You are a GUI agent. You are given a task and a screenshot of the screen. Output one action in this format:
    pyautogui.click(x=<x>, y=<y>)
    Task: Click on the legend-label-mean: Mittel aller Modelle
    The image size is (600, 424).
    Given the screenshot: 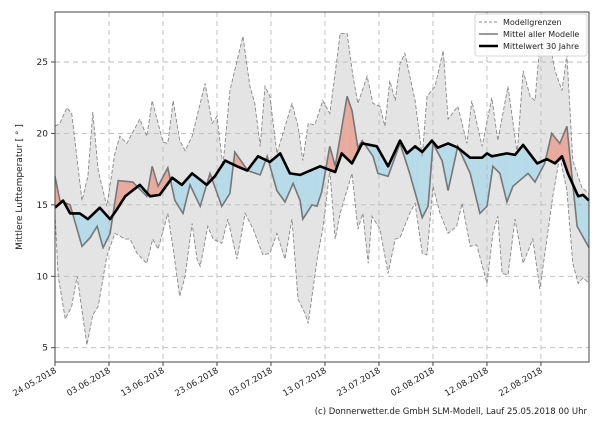 What is the action you would take?
    pyautogui.click(x=541, y=34)
    